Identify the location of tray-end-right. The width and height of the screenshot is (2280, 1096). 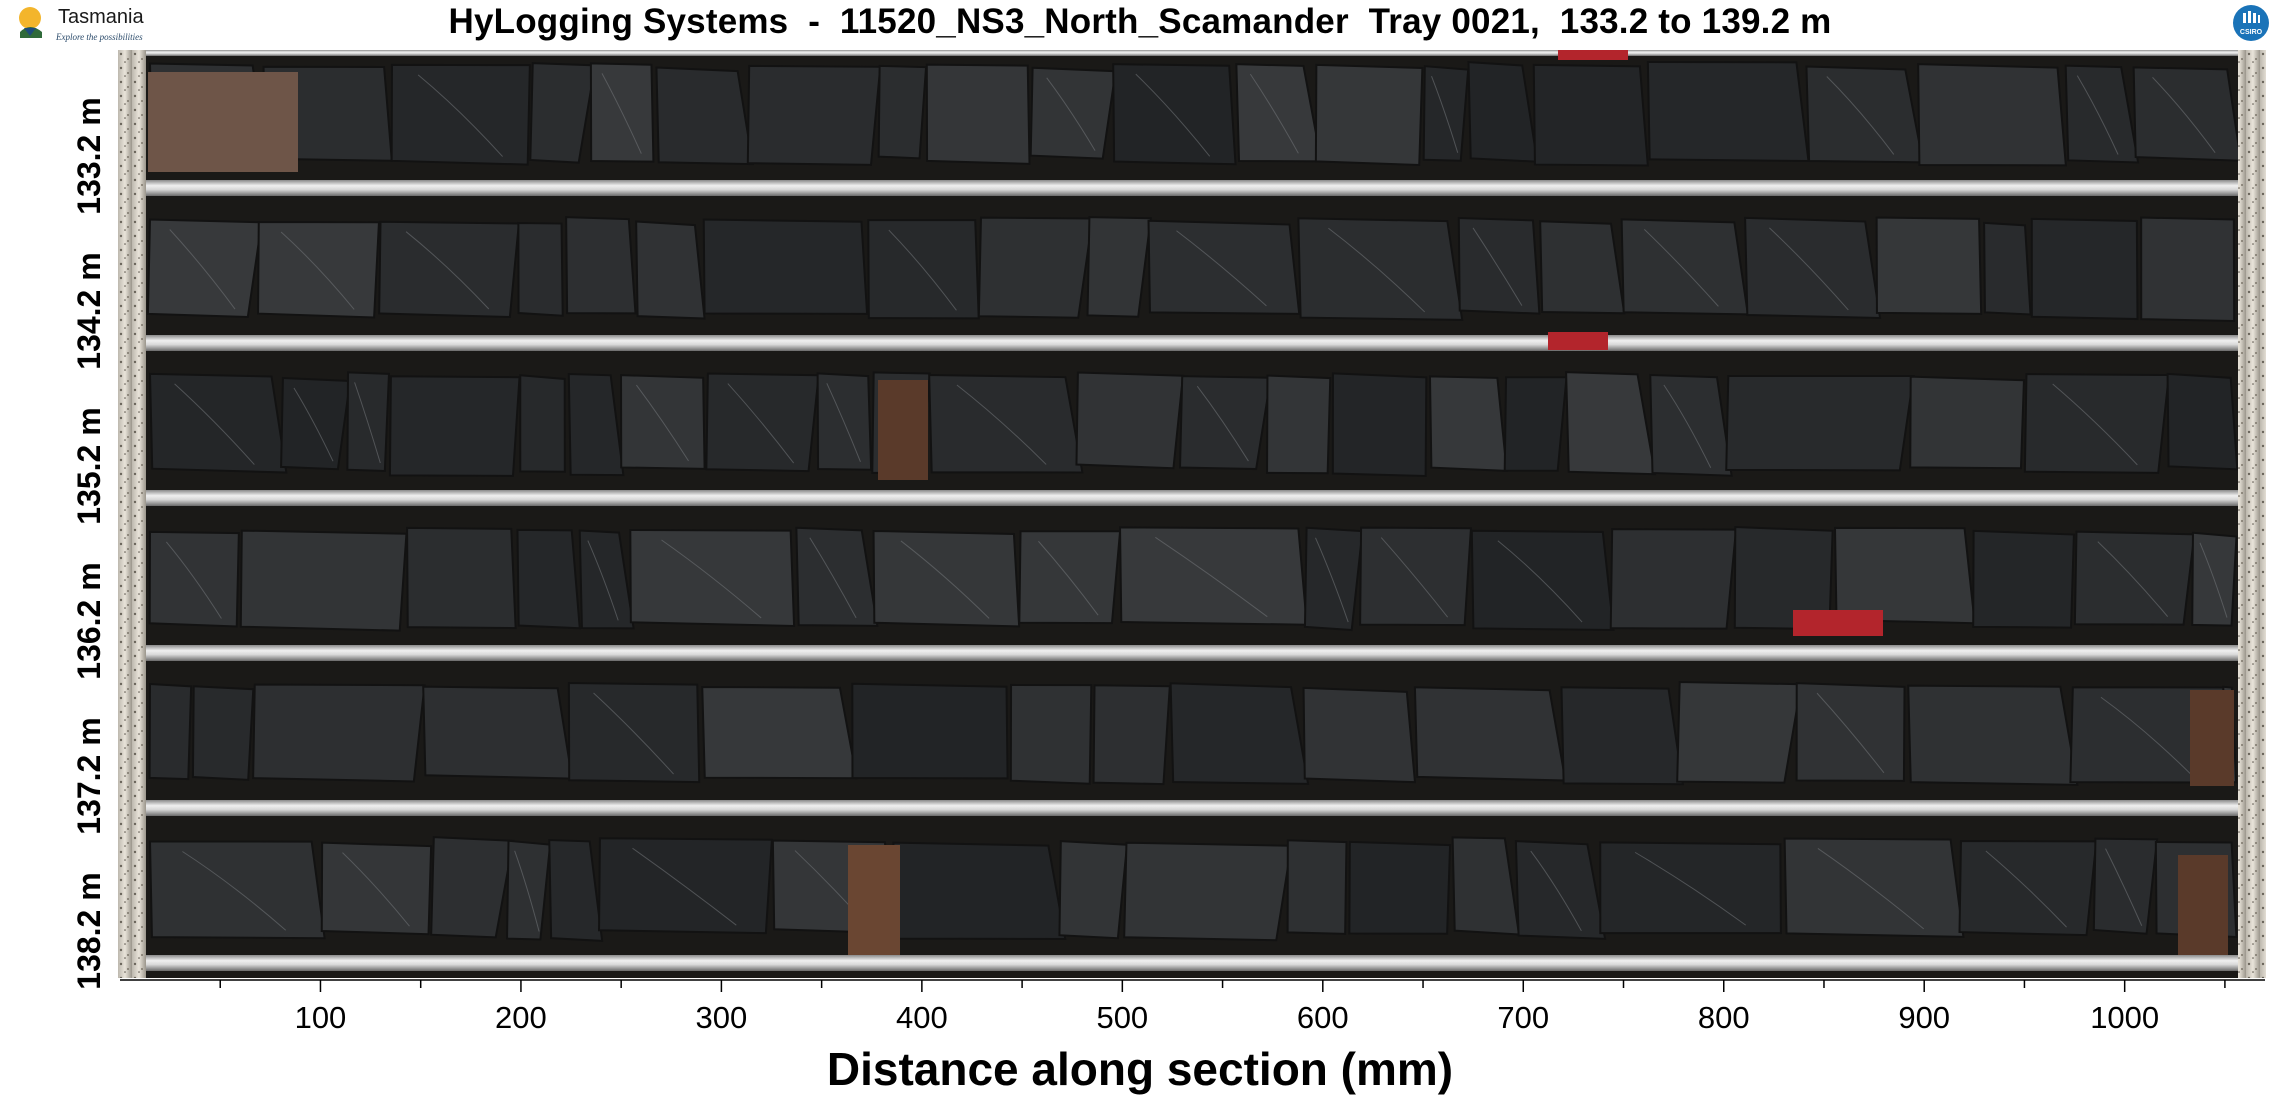
(2252, 514).